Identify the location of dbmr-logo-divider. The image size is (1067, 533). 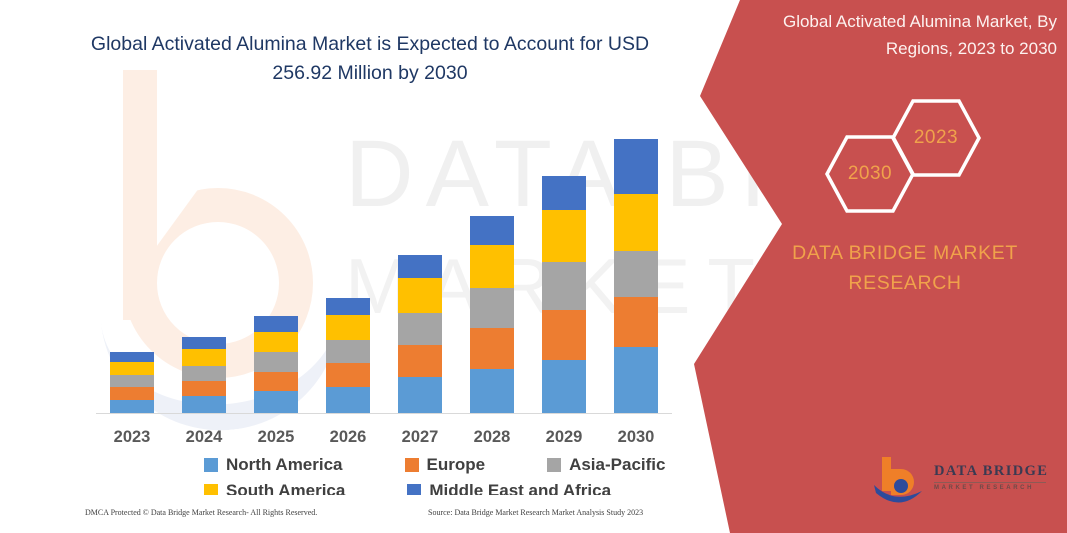
(990, 482).